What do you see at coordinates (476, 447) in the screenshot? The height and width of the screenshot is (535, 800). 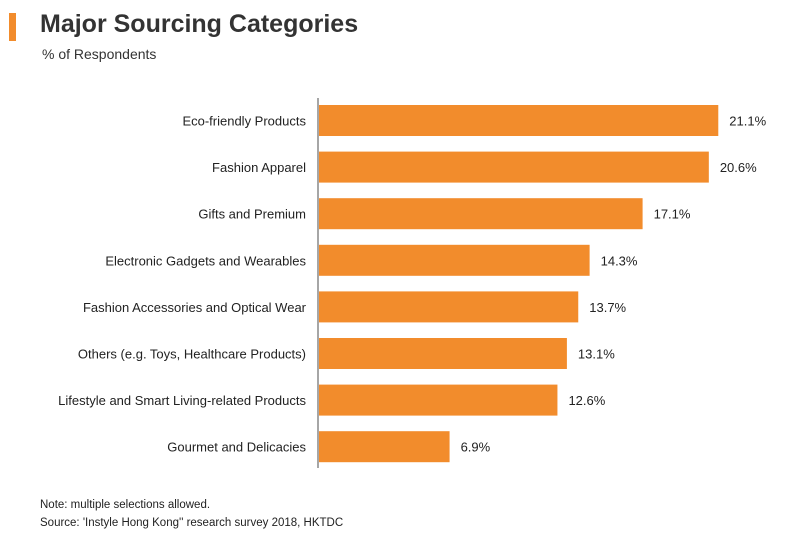 I see `value-label: 6.9%` at bounding box center [476, 447].